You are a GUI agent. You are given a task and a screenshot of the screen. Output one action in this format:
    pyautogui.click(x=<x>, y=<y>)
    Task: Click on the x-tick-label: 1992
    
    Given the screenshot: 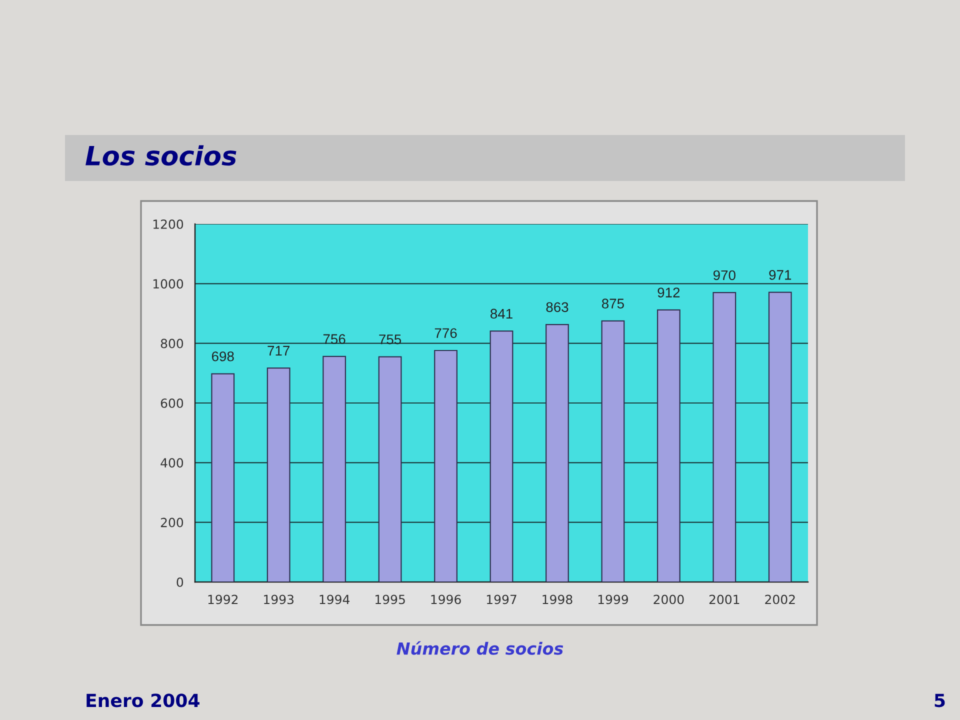 What is the action you would take?
    pyautogui.click(x=223, y=599)
    